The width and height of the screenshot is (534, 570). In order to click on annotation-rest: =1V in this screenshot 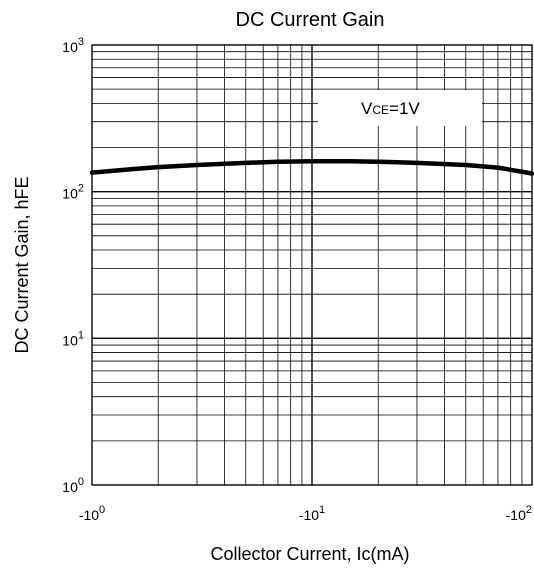, I will do `click(404, 108)`.